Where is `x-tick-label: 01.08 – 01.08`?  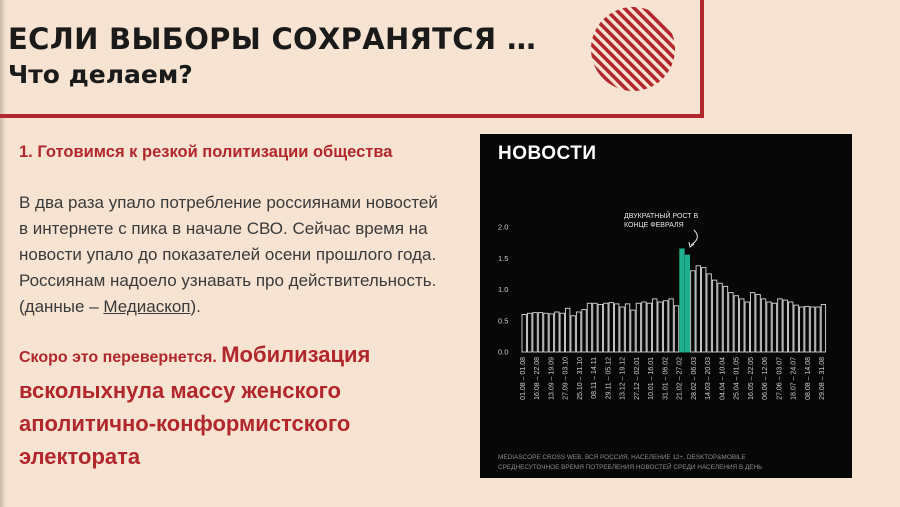 x-tick-label: 01.08 – 01.08 is located at coordinates (523, 378).